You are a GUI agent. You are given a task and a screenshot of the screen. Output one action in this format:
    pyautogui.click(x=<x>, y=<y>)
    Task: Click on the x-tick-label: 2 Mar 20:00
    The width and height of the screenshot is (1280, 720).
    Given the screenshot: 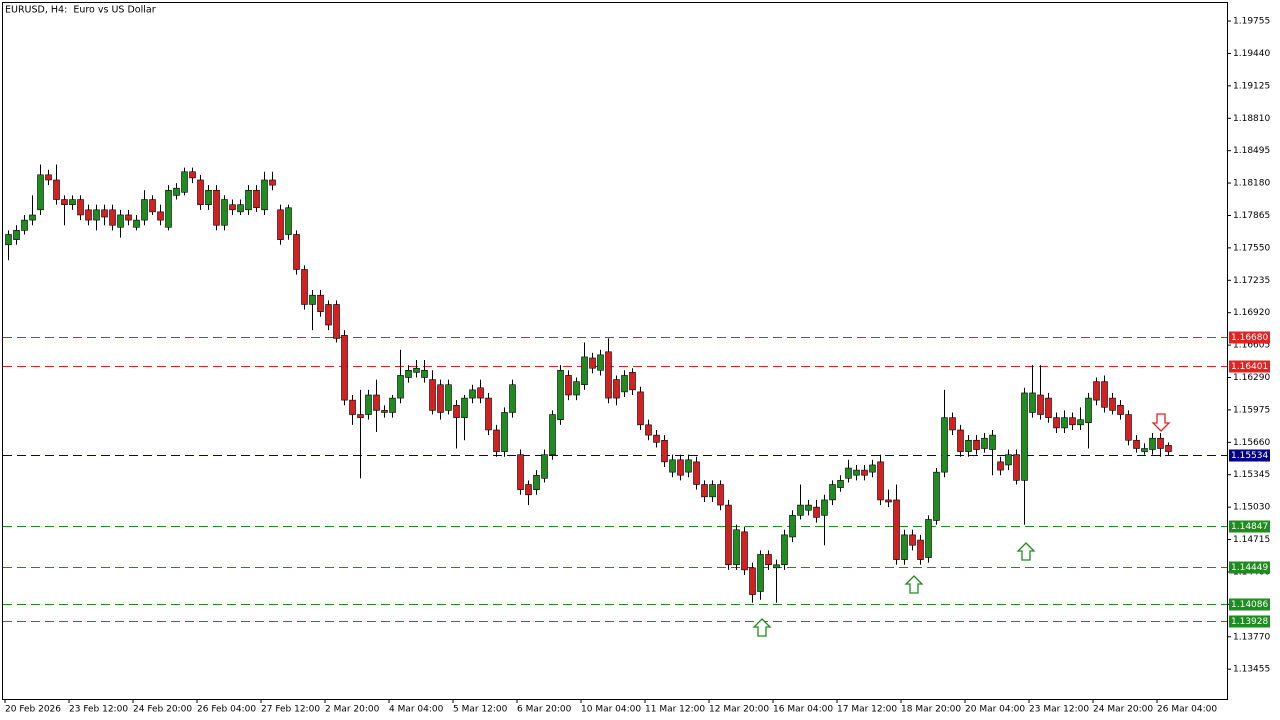 What is the action you would take?
    pyautogui.click(x=352, y=710)
    